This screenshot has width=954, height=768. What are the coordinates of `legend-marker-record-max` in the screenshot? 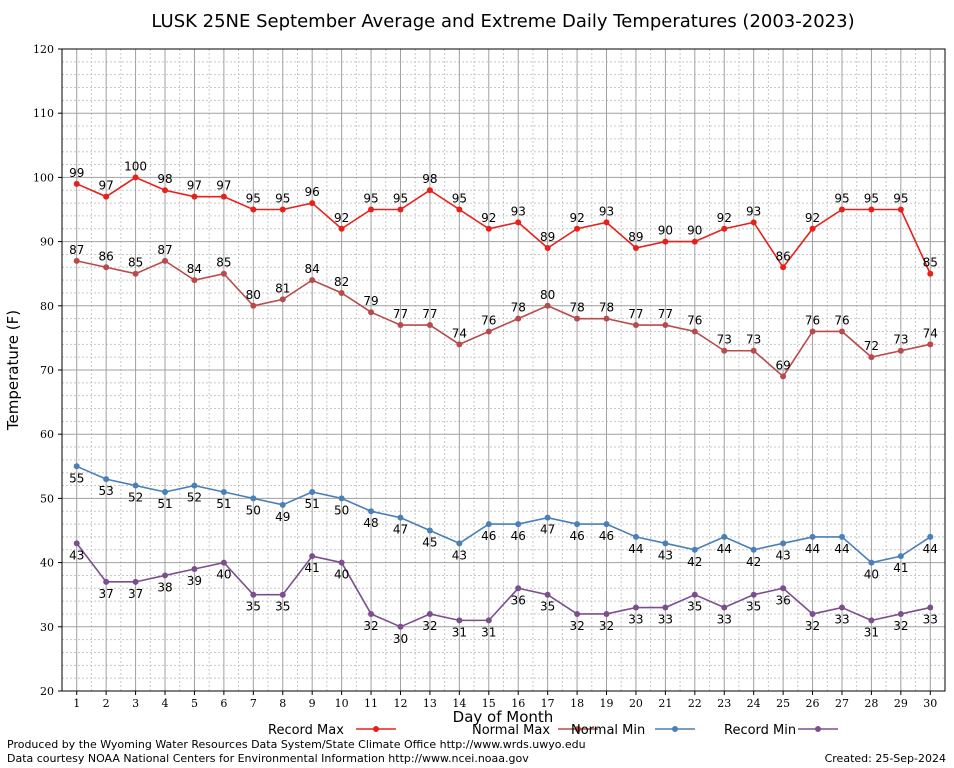 It's located at (376, 729).